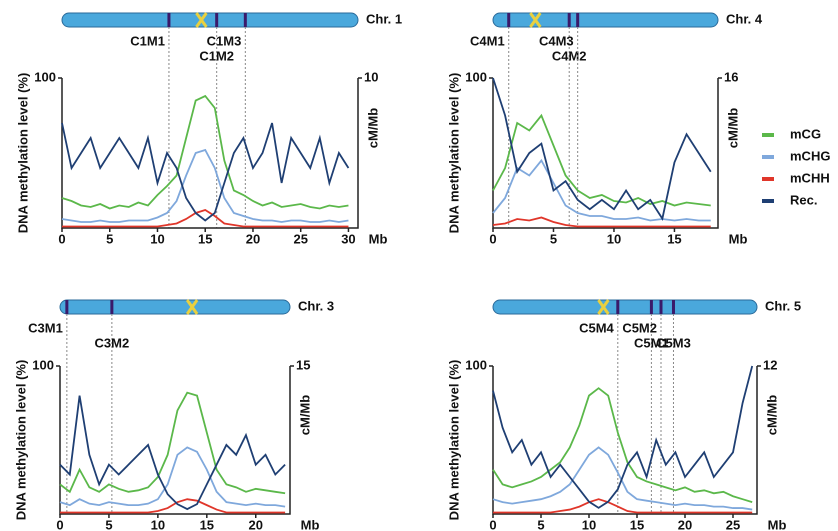 The image size is (838, 531). What do you see at coordinates (803, 199) in the screenshot?
I see `legend-label: Rec.` at bounding box center [803, 199].